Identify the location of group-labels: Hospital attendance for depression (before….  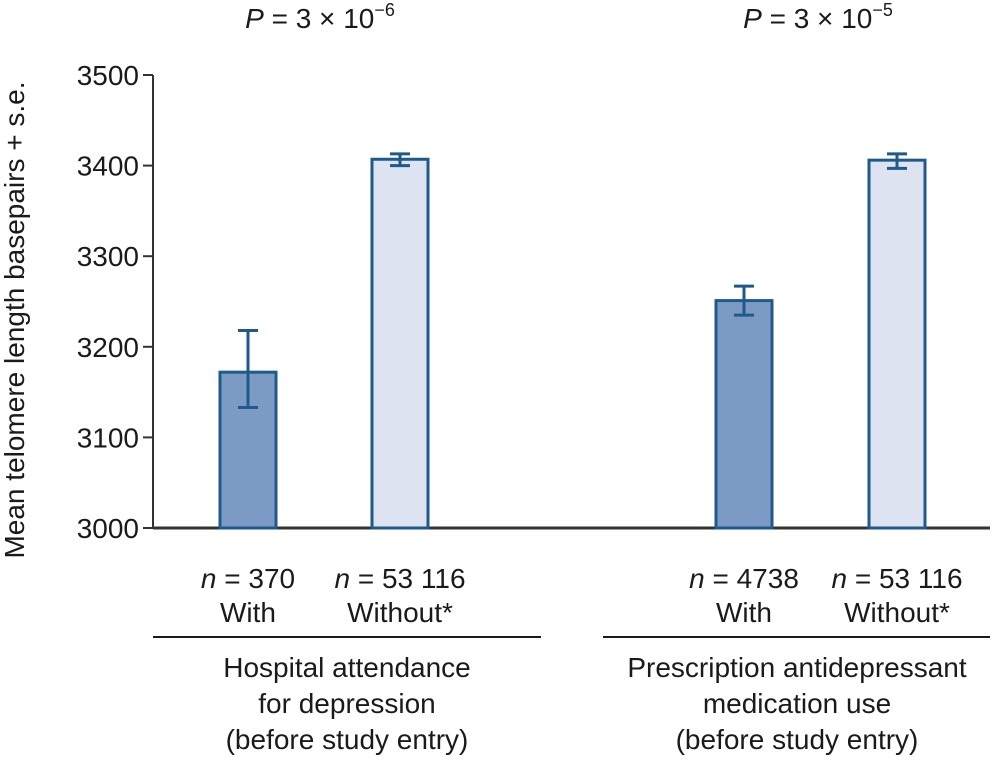
(571, 695).